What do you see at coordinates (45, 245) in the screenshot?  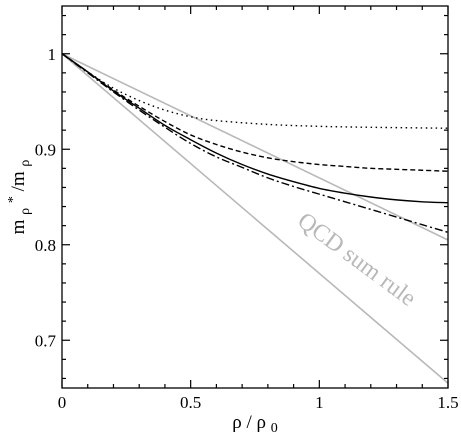 I see `y-tick-label: 0.8` at bounding box center [45, 245].